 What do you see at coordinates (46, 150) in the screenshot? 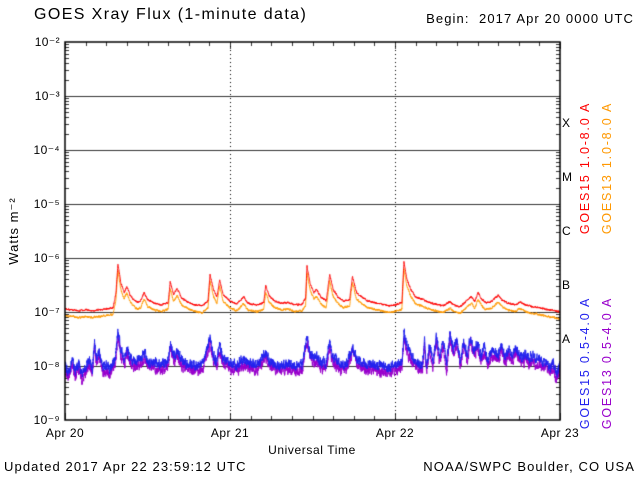
I see `y-tick-label: 10⁻⁴` at bounding box center [46, 150].